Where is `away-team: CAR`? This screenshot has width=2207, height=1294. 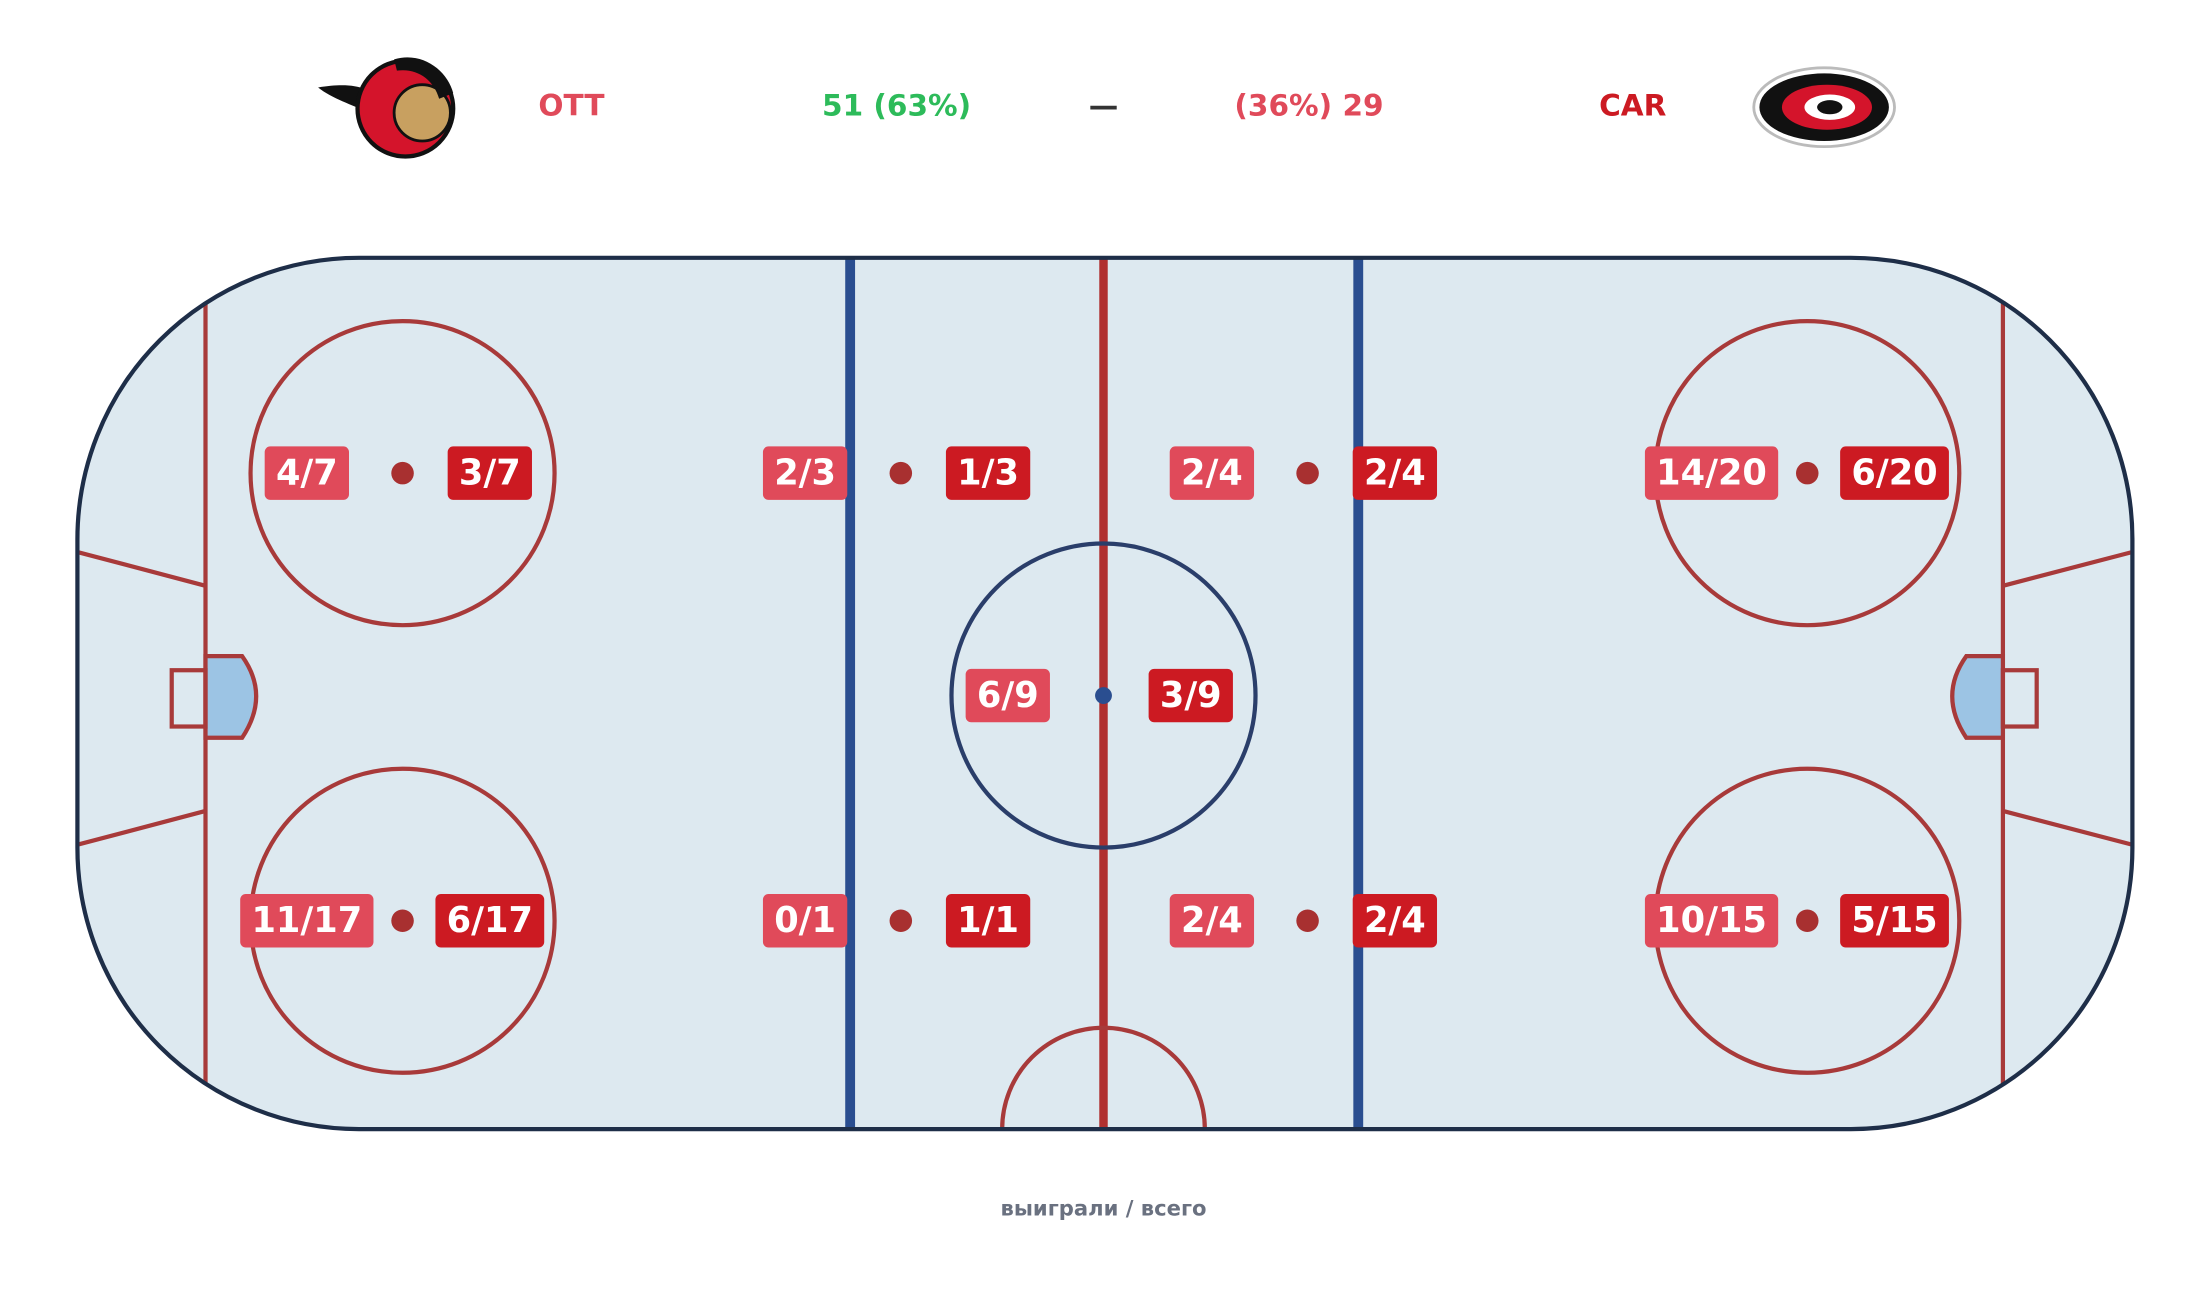 away-team: CAR is located at coordinates (1633, 106).